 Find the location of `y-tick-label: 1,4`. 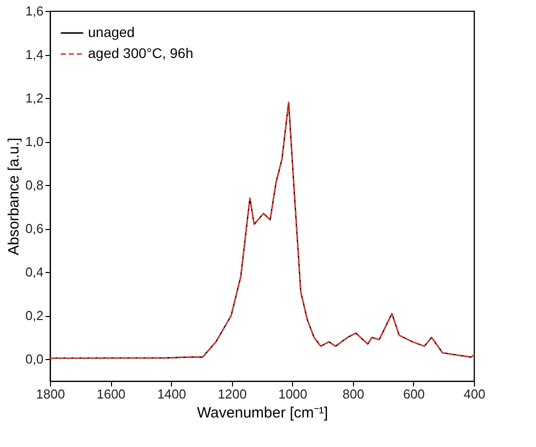

y-tick-label: 1,4 is located at coordinates (34, 54).